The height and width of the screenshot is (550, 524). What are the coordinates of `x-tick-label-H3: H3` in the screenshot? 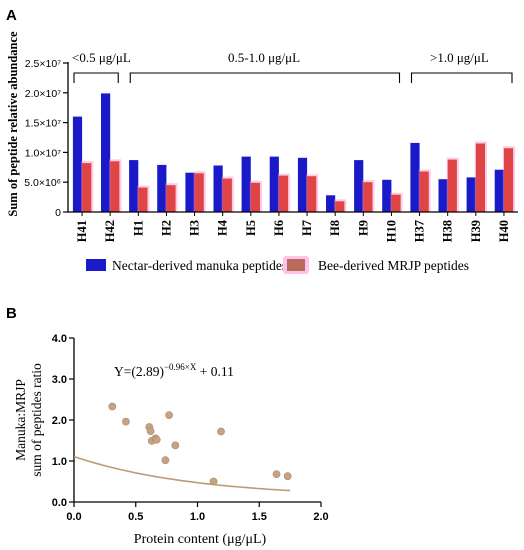 It's located at (195, 228).